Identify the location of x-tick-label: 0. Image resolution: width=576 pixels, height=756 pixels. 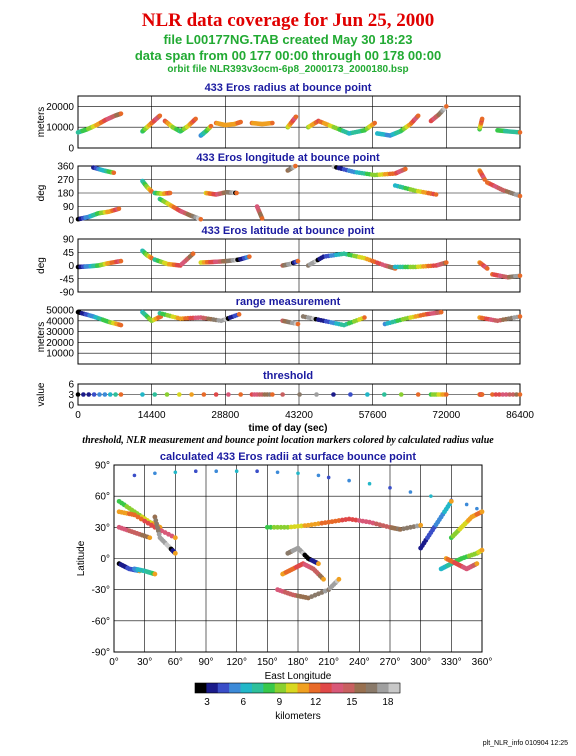
(78, 415).